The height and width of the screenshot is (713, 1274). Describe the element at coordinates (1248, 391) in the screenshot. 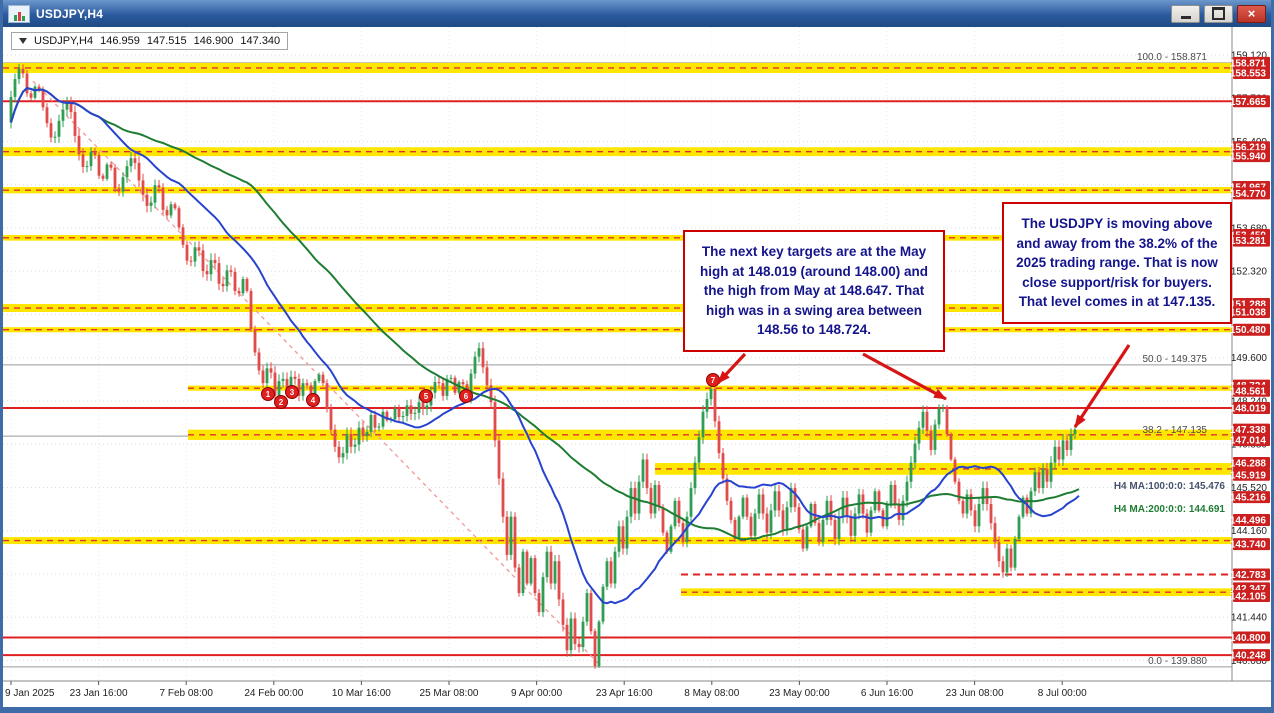

I see `price-level-label: 148.561` at that location.